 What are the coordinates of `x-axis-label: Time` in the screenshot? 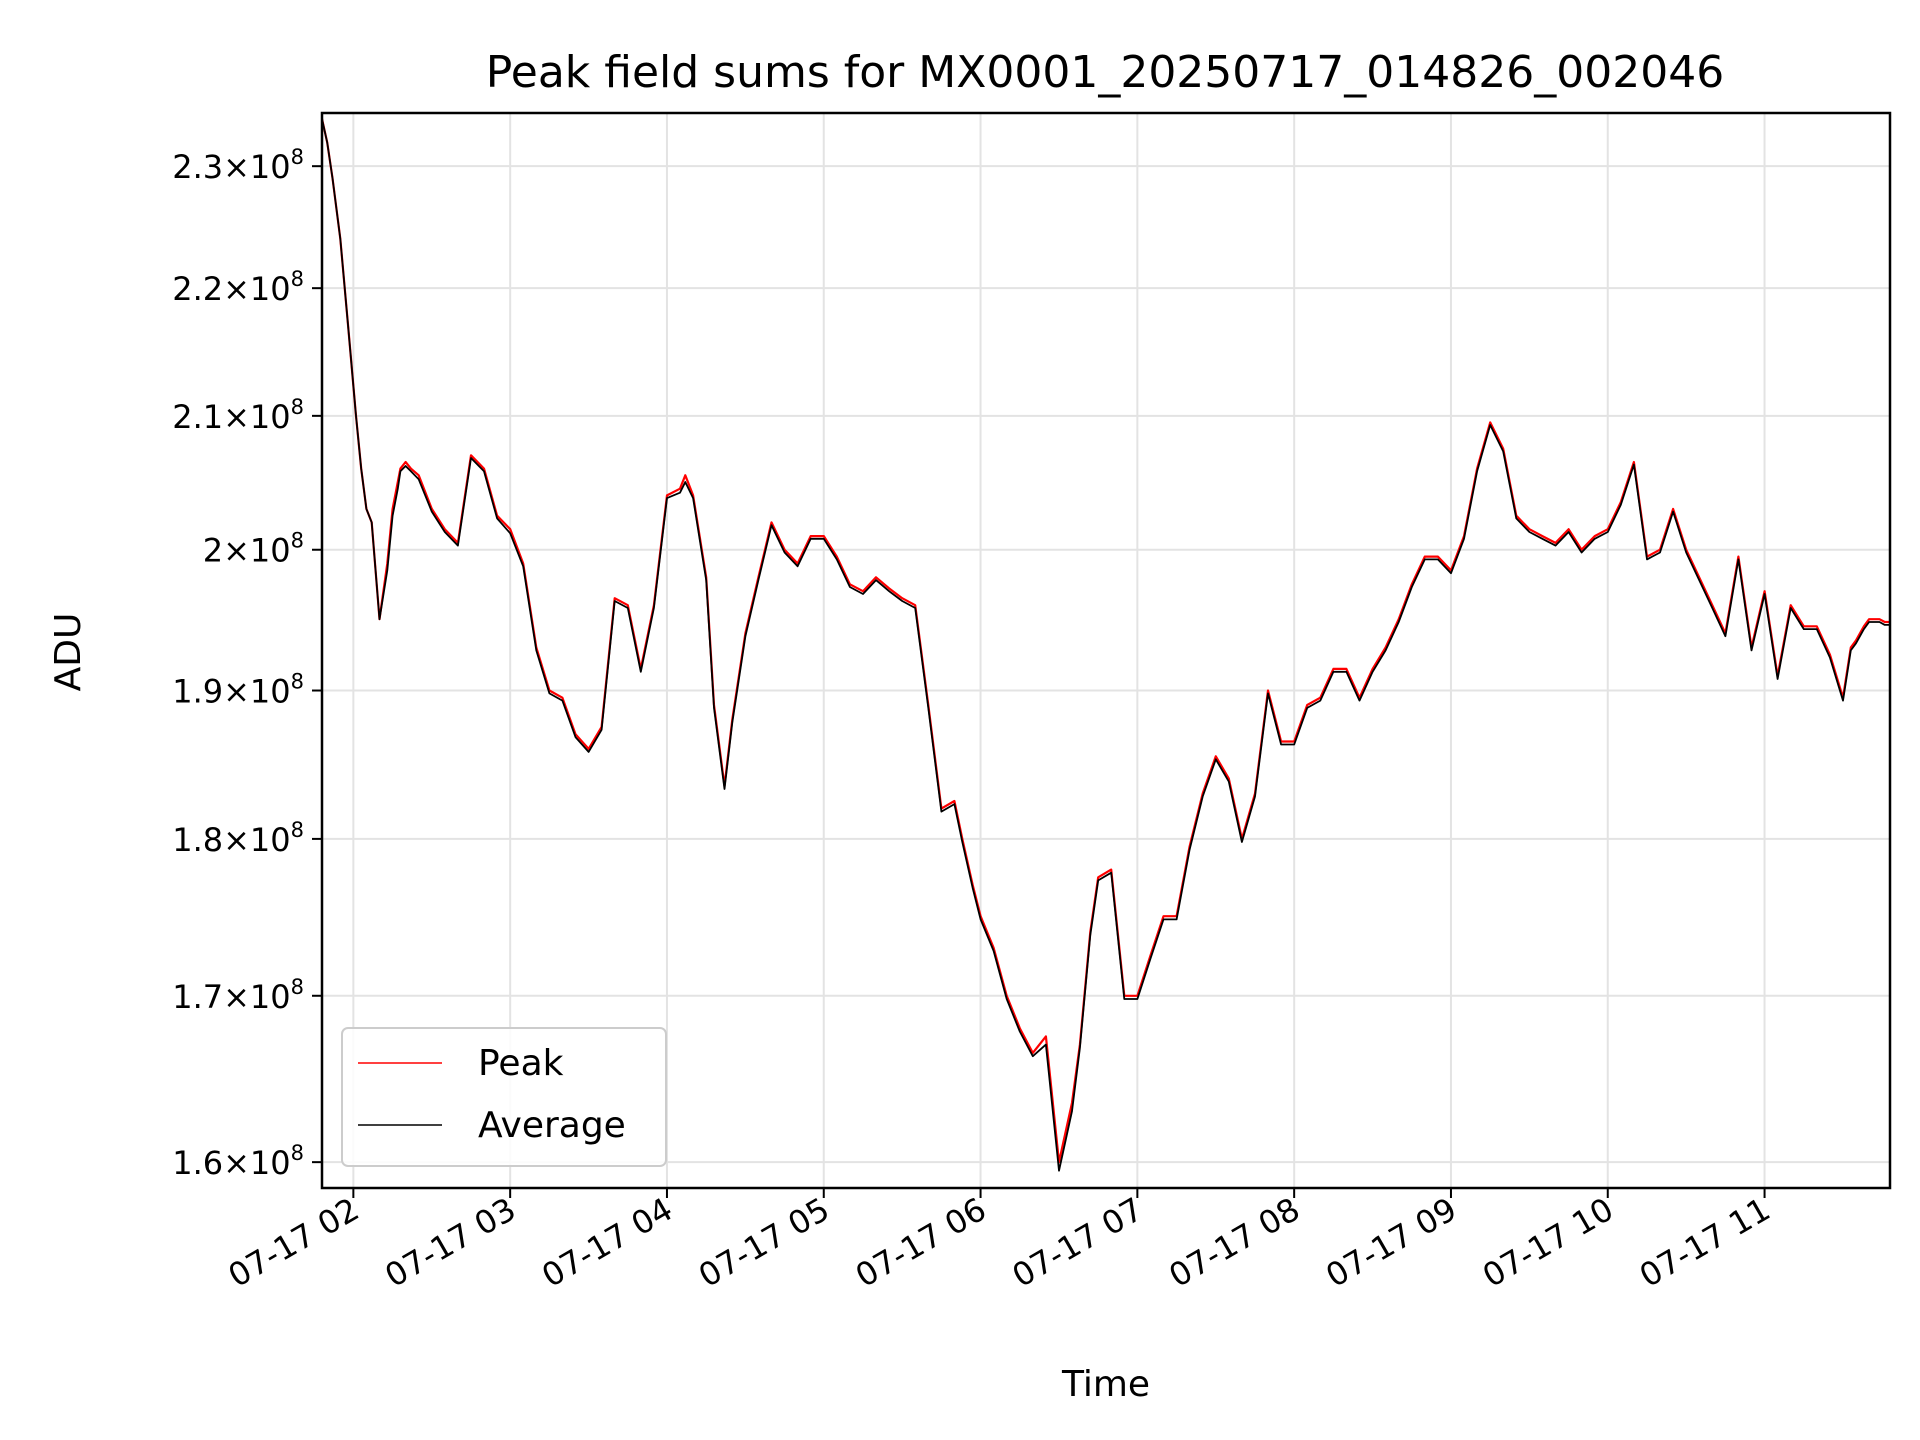 It's located at (1105, 1384).